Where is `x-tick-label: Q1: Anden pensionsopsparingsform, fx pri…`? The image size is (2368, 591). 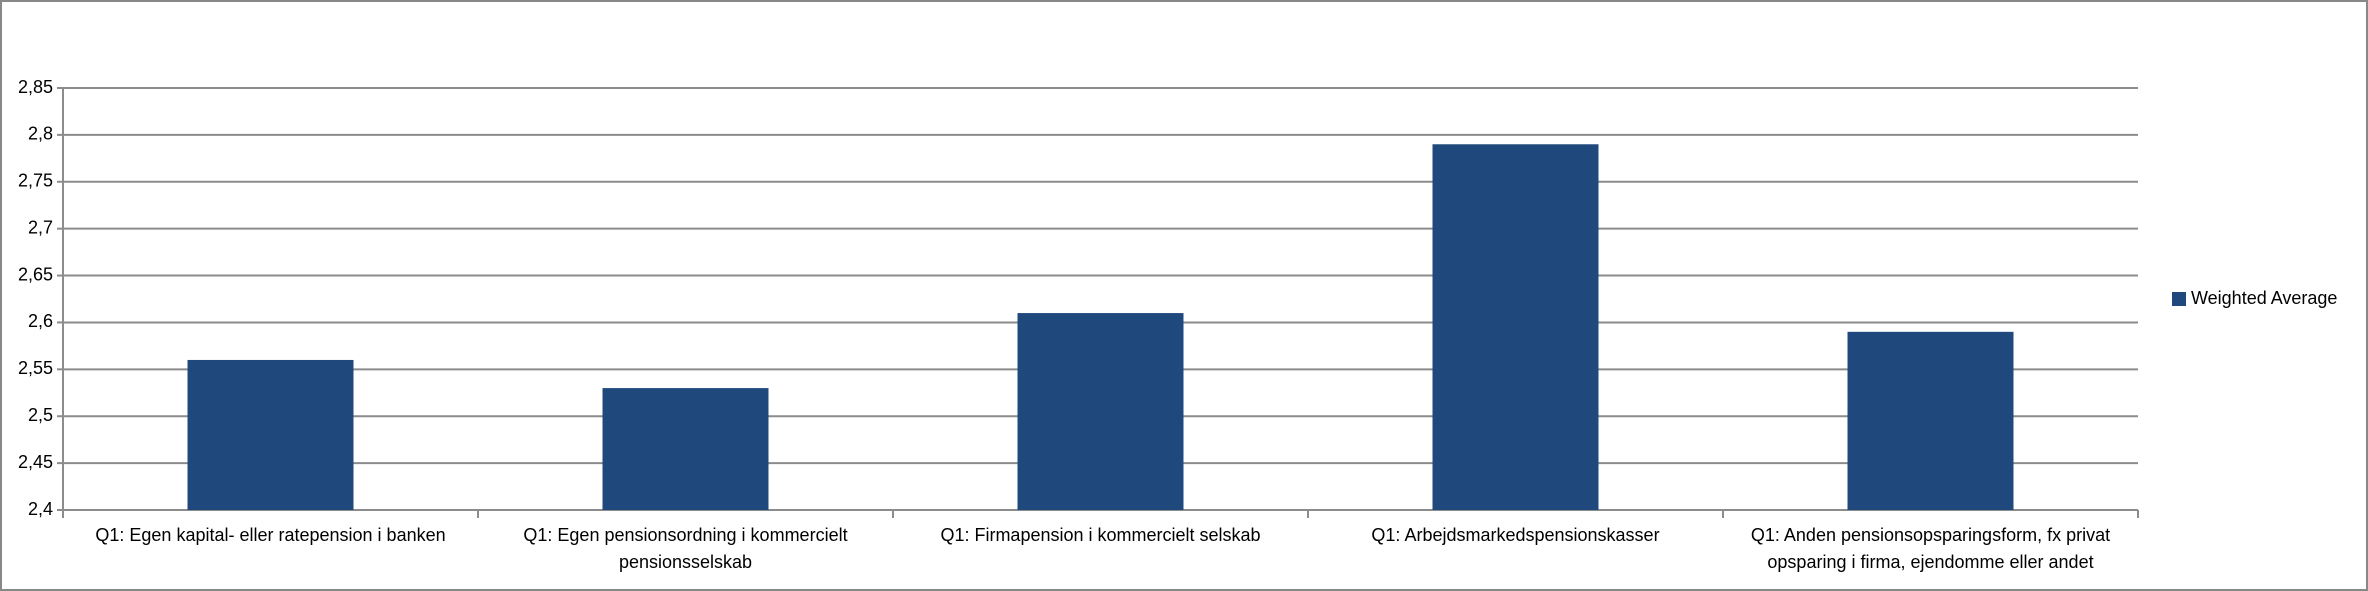 x-tick-label: Q1: Anden pensionsopsparingsform, fx pri… is located at coordinates (1930, 548).